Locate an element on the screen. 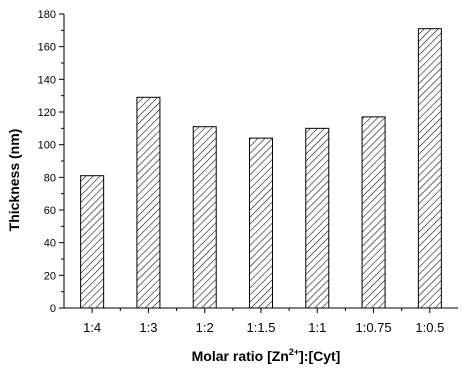  x-ticks-group: 1:4 1:3 1:2 1:1.5 1:1 1:0.75 1:0.5 is located at coordinates (263, 321).